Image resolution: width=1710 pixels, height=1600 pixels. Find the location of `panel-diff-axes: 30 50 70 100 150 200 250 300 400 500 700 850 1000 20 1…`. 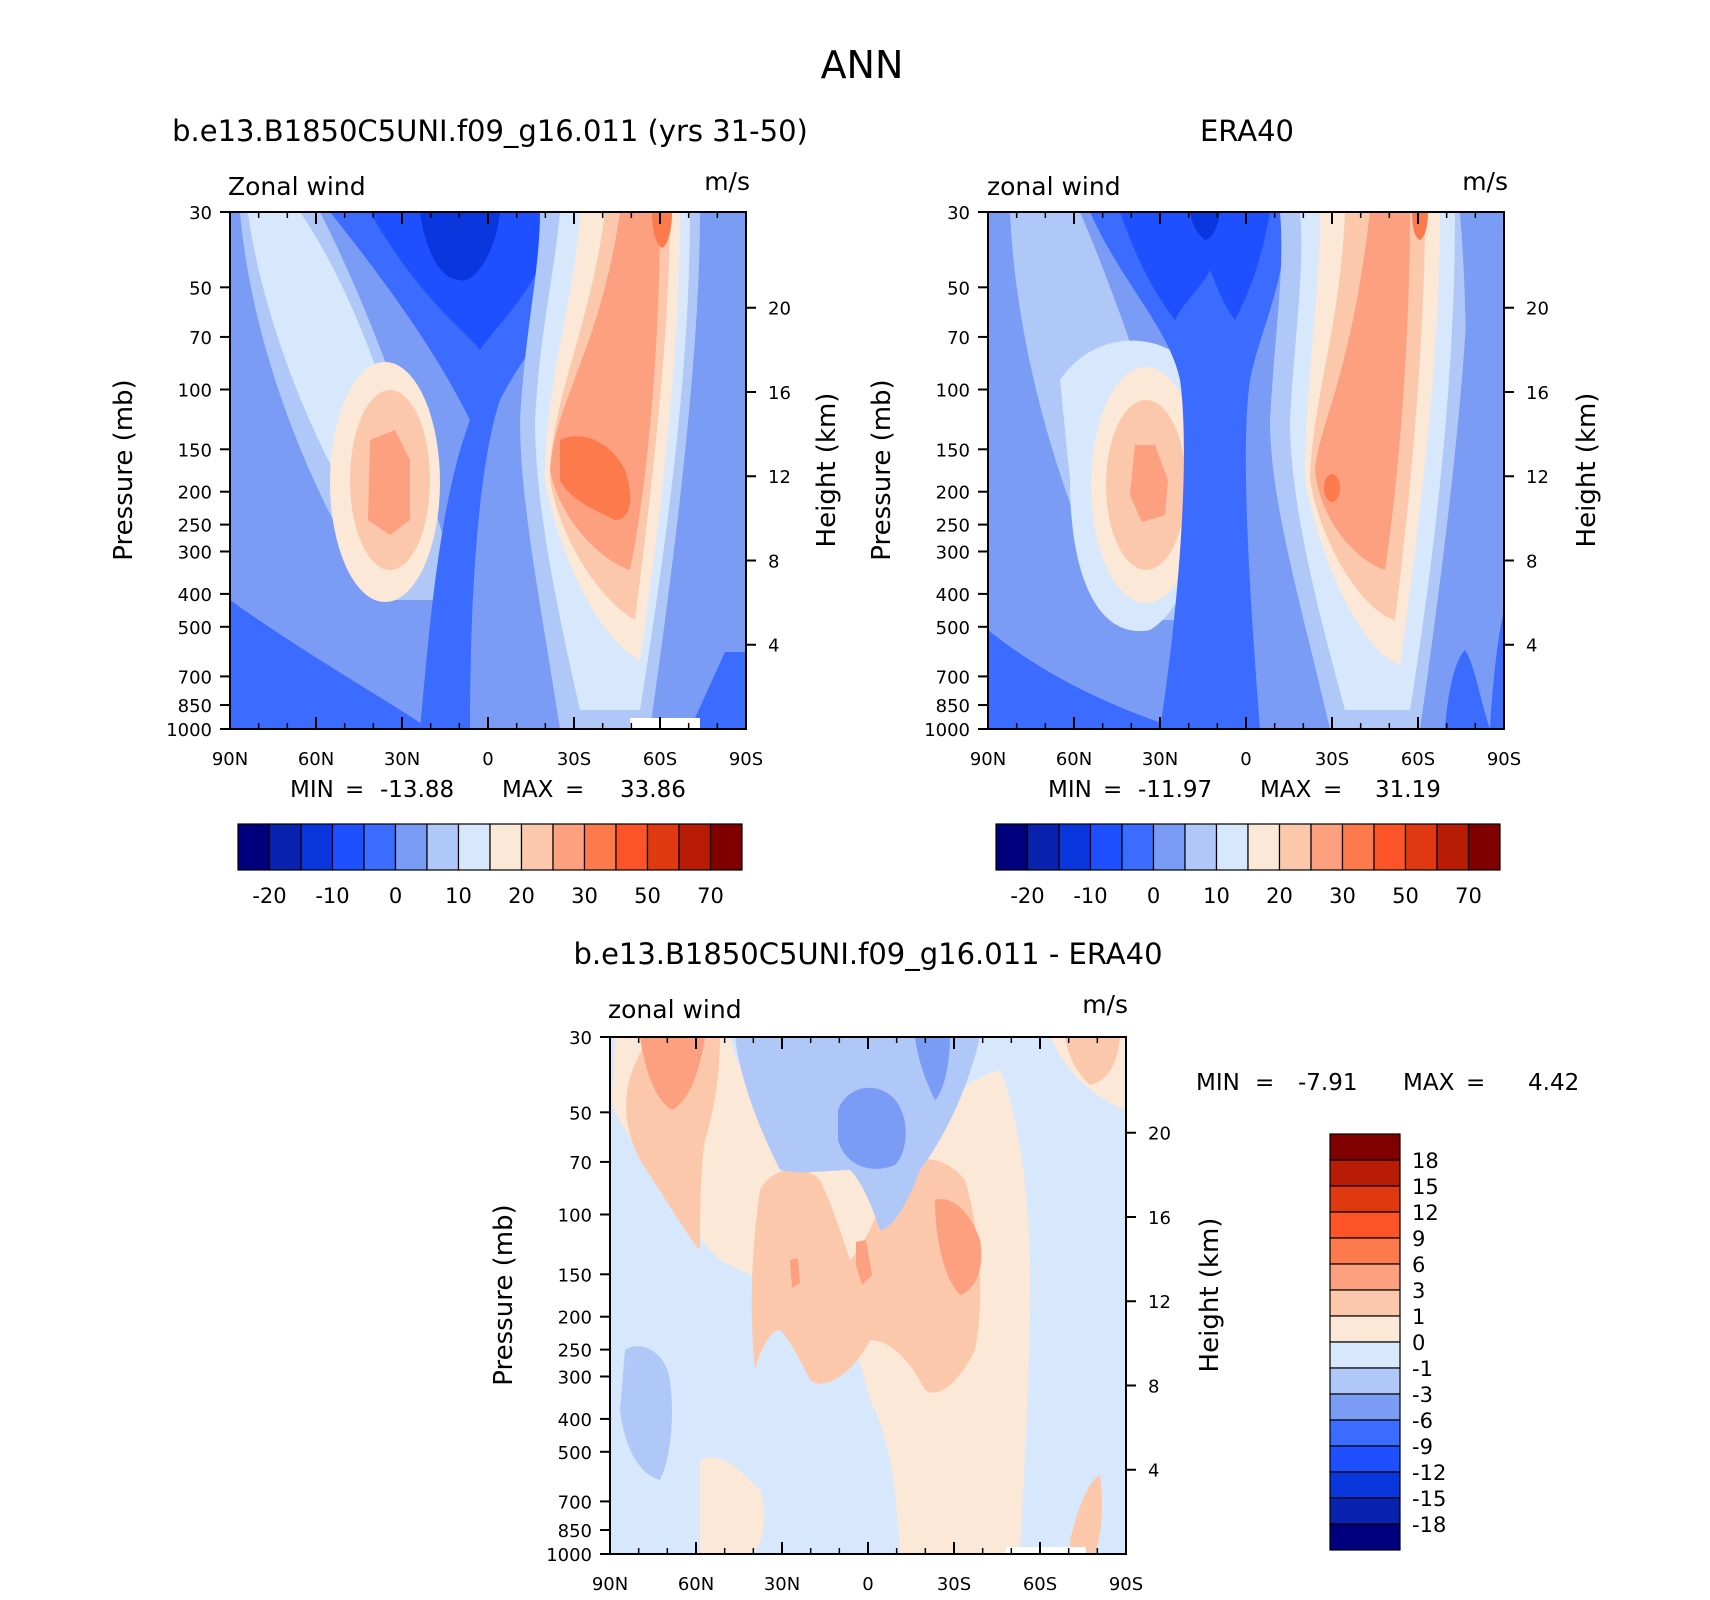

panel-diff-axes: 30 50 70 100 150 200 250 300 400 500 700 850 1000 20 1… is located at coordinates (858, 1311).